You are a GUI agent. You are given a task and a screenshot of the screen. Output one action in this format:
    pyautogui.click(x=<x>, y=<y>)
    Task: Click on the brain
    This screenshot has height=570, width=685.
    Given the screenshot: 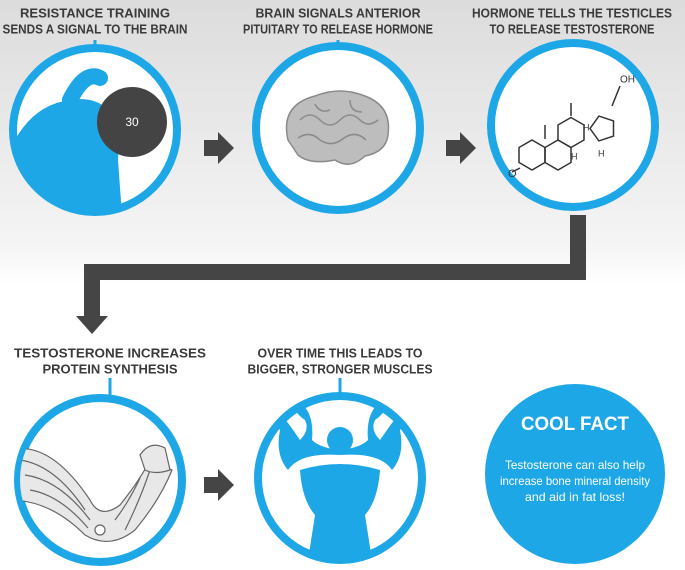 What is the action you would take?
    pyautogui.click(x=337, y=127)
    